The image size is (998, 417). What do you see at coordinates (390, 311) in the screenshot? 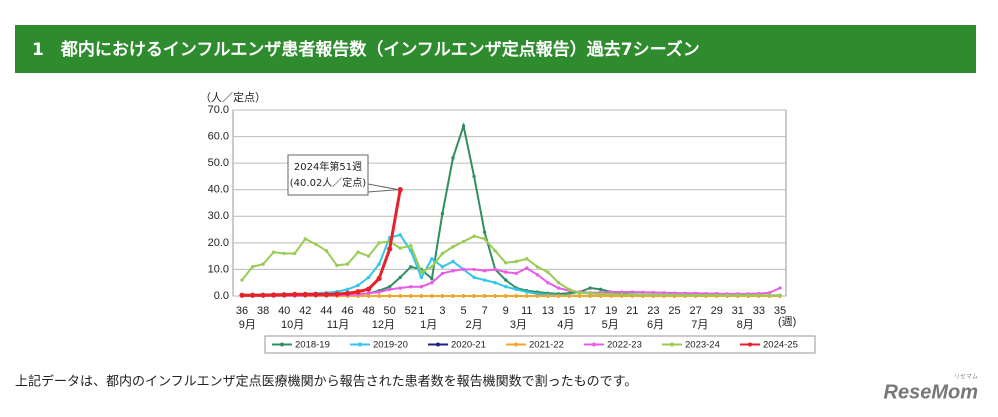
I see `x-tick-label: 50` at bounding box center [390, 311].